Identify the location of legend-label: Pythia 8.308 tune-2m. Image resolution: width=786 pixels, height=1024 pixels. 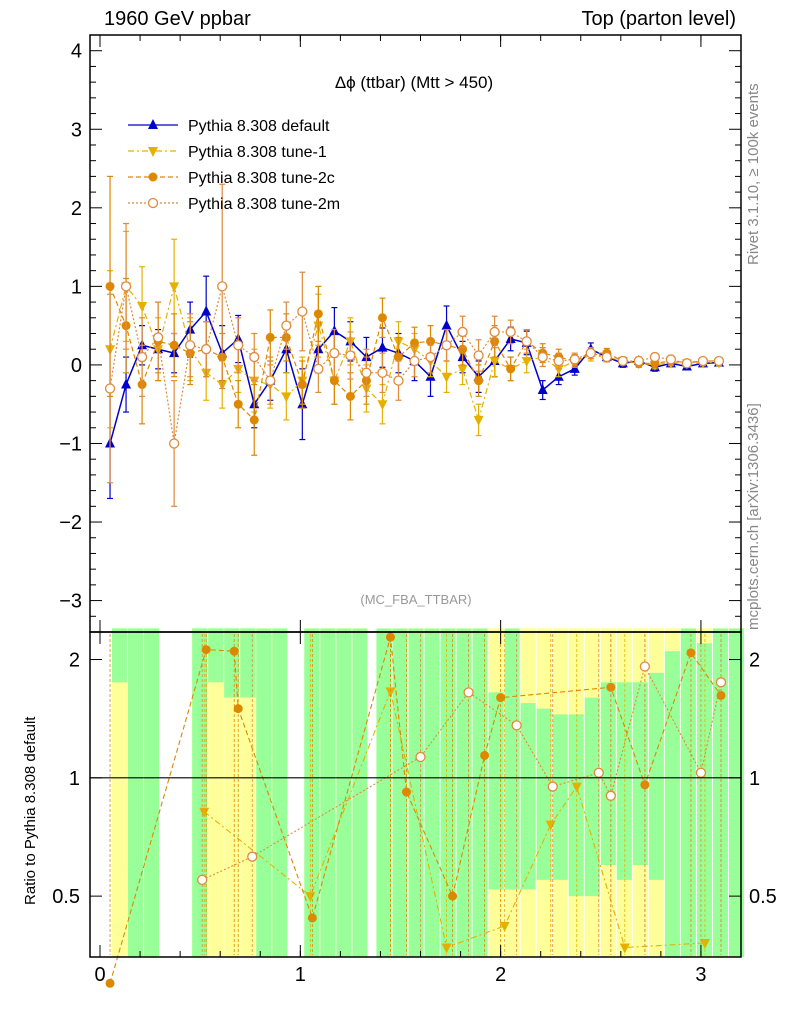
(264, 204).